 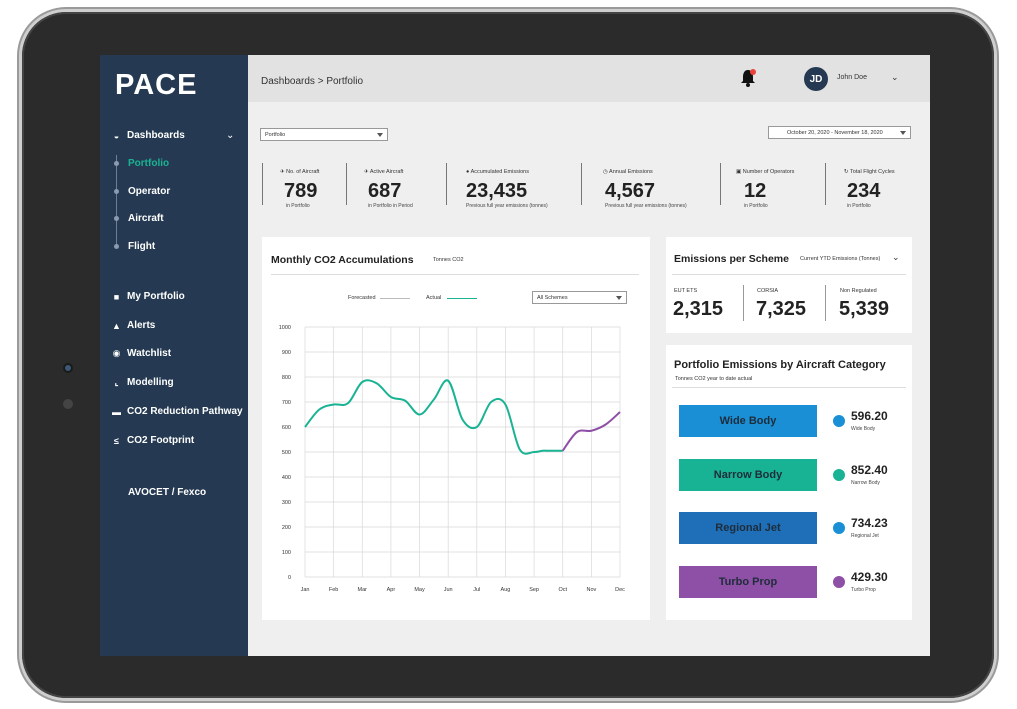 I want to click on nav-my-portfolio: ■ My Portfolio, so click(x=148, y=296).